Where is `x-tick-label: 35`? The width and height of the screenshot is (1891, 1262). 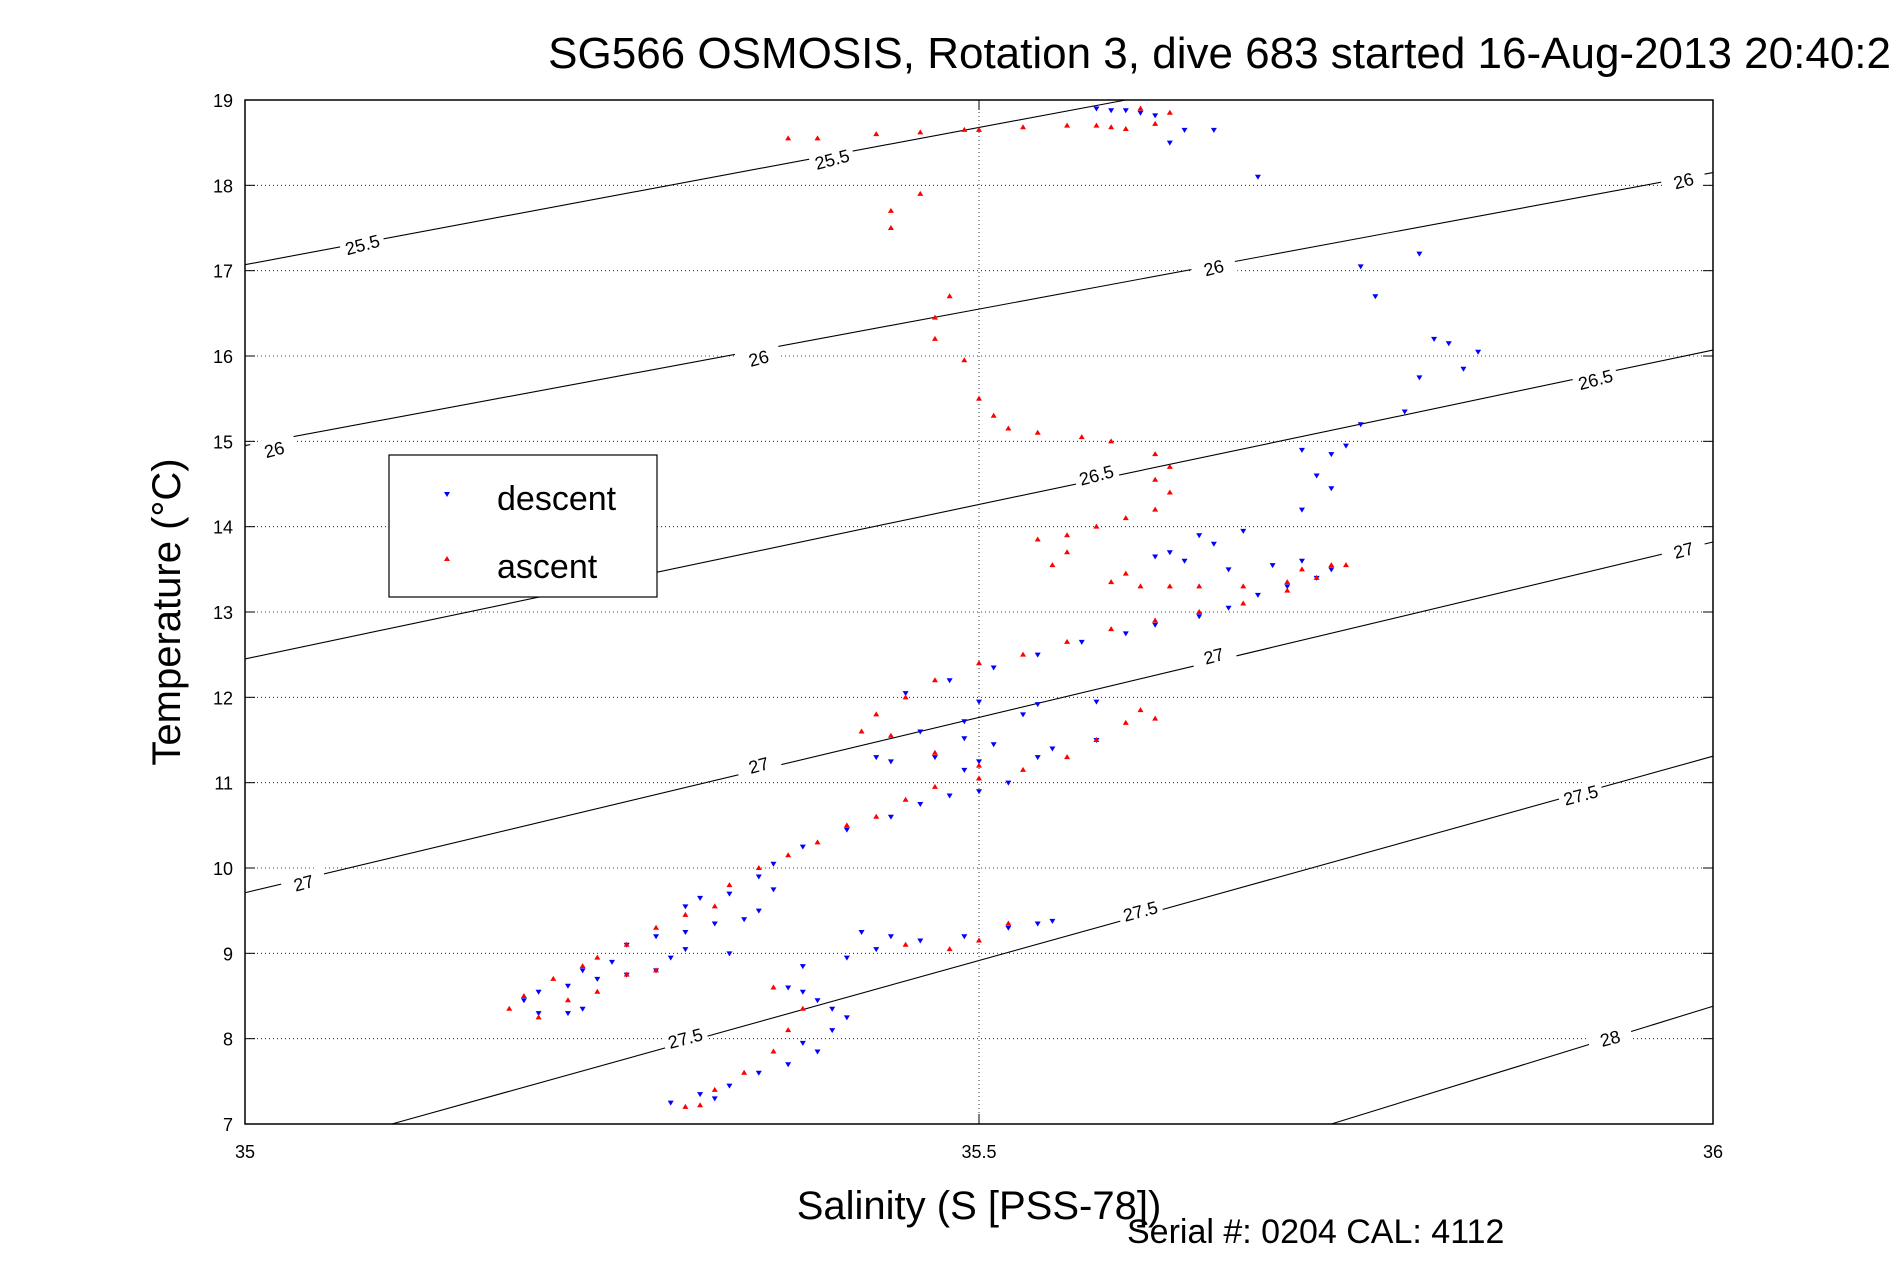 x-tick-label: 35 is located at coordinates (245, 1152).